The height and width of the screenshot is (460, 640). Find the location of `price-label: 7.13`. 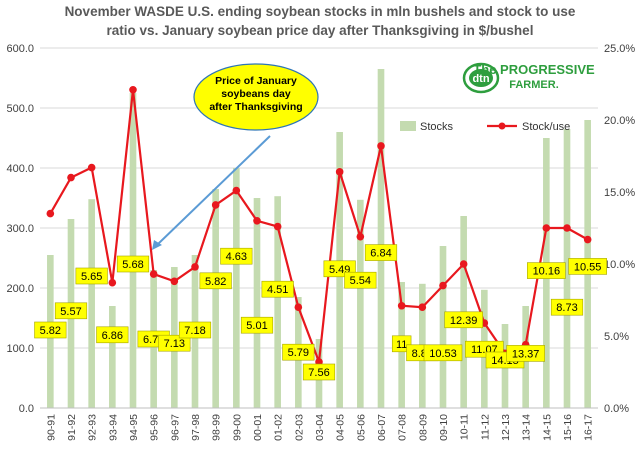

price-label: 7.13 is located at coordinates (174, 344).